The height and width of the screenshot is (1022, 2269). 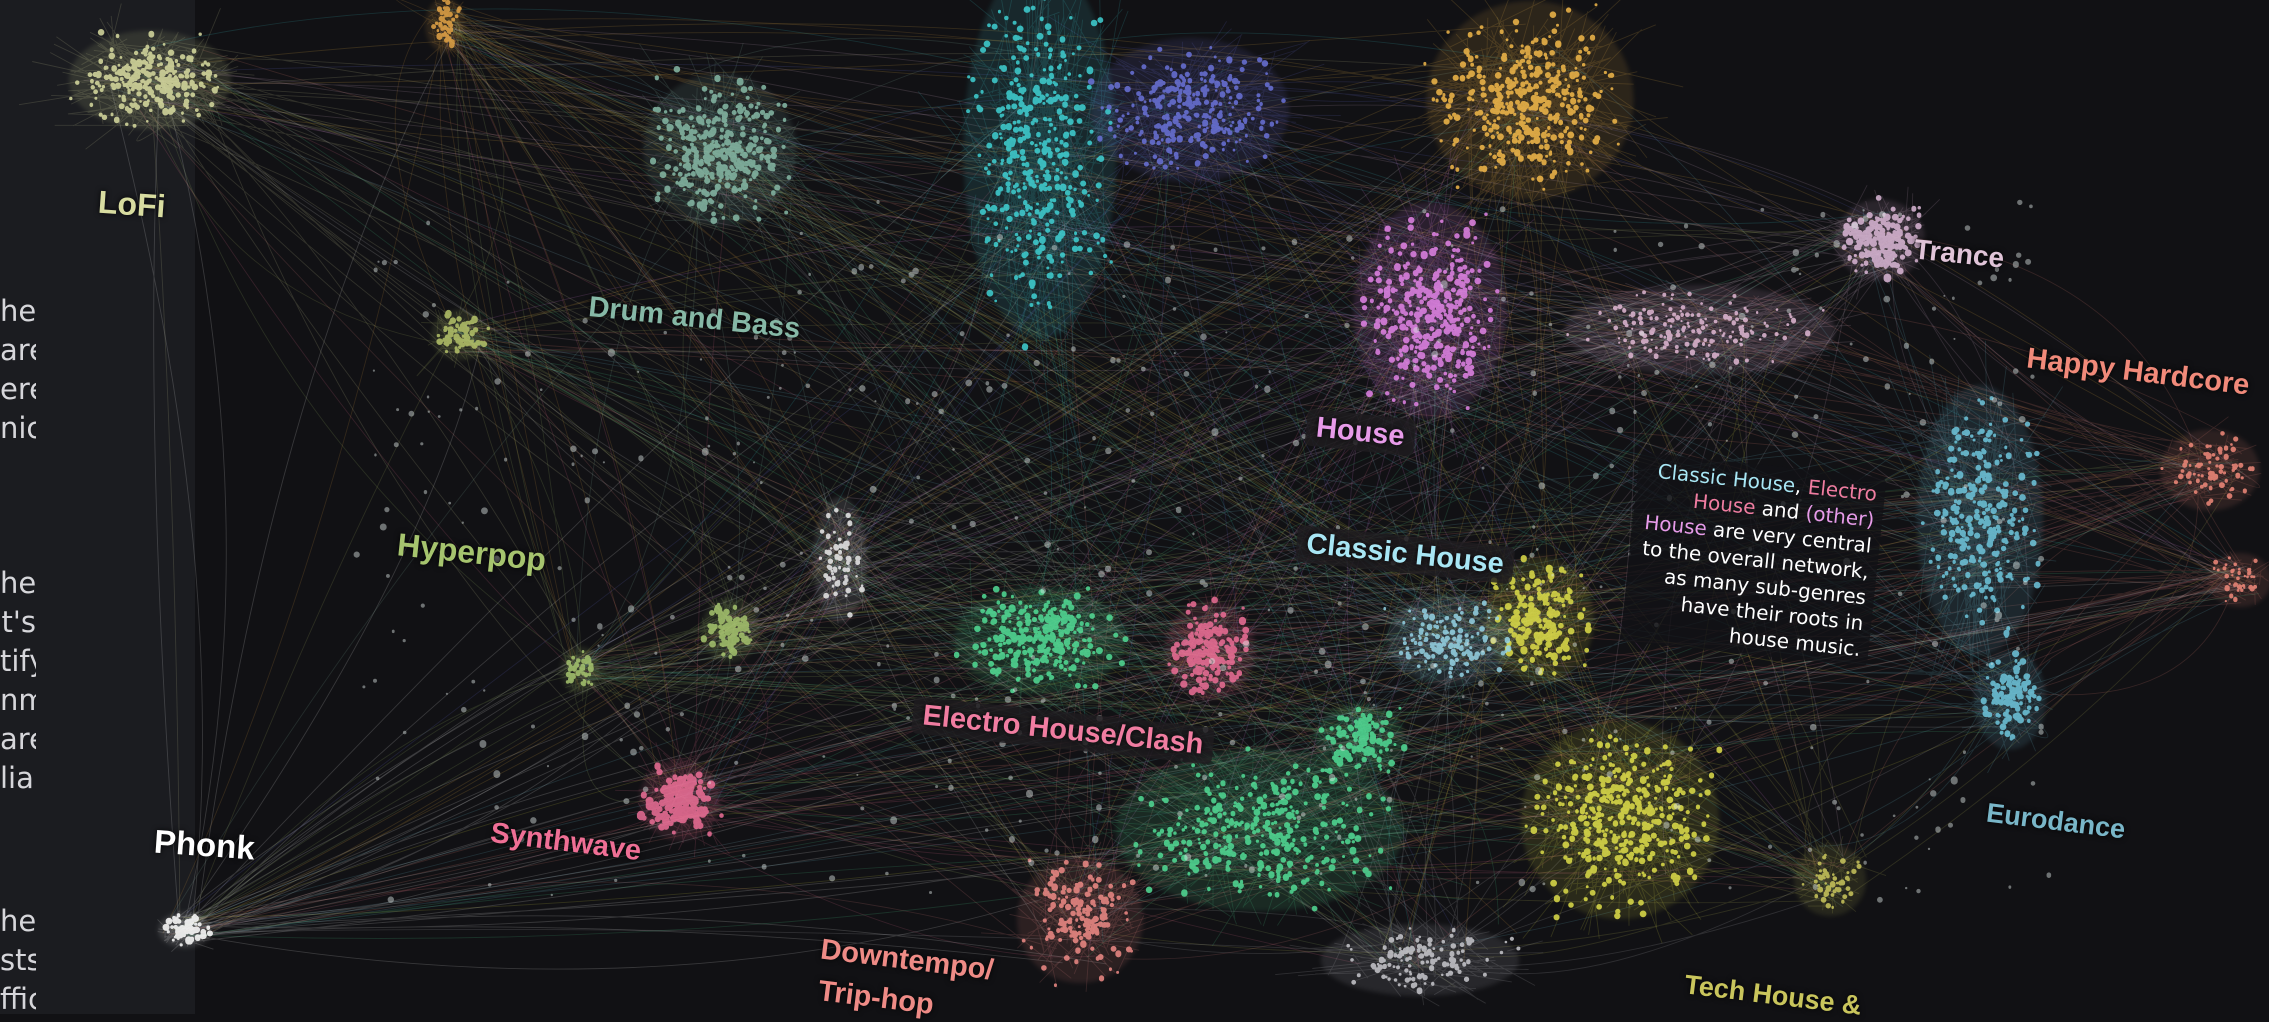 I want to click on genre-label-lofi: LoFi, so click(x=132, y=205).